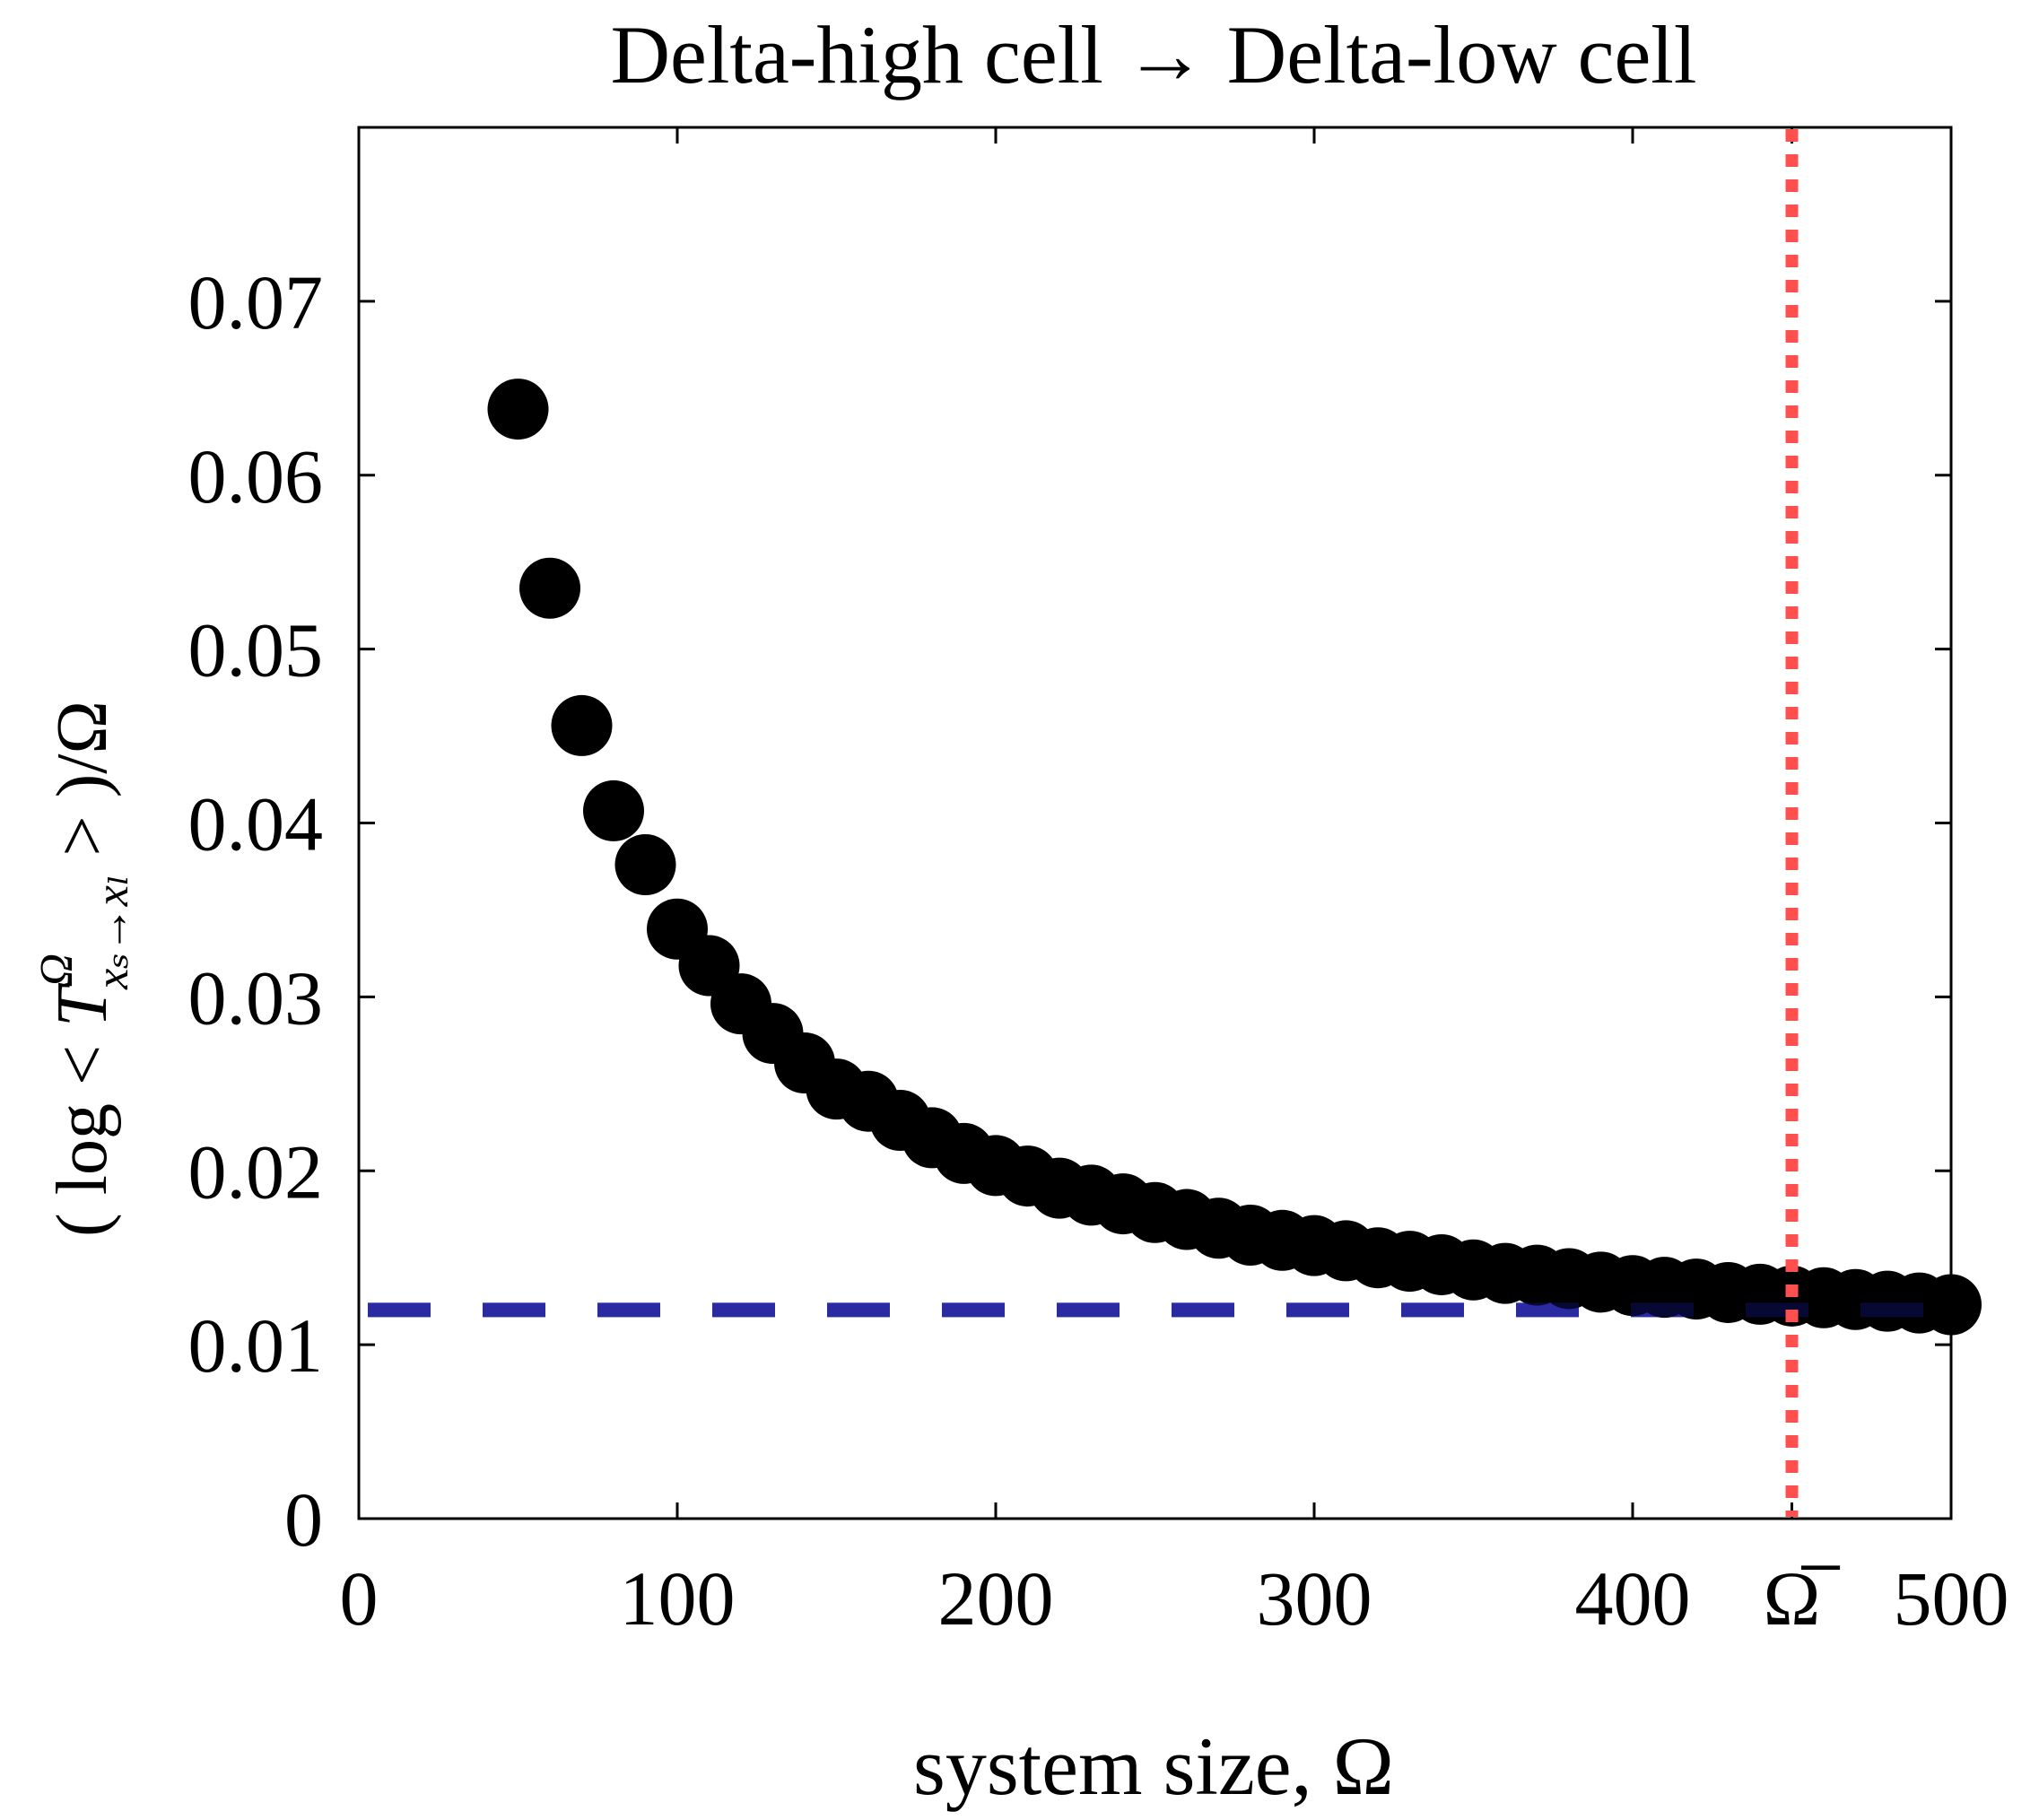  I want to click on y-tick-label: 0.02, so click(256, 1171).